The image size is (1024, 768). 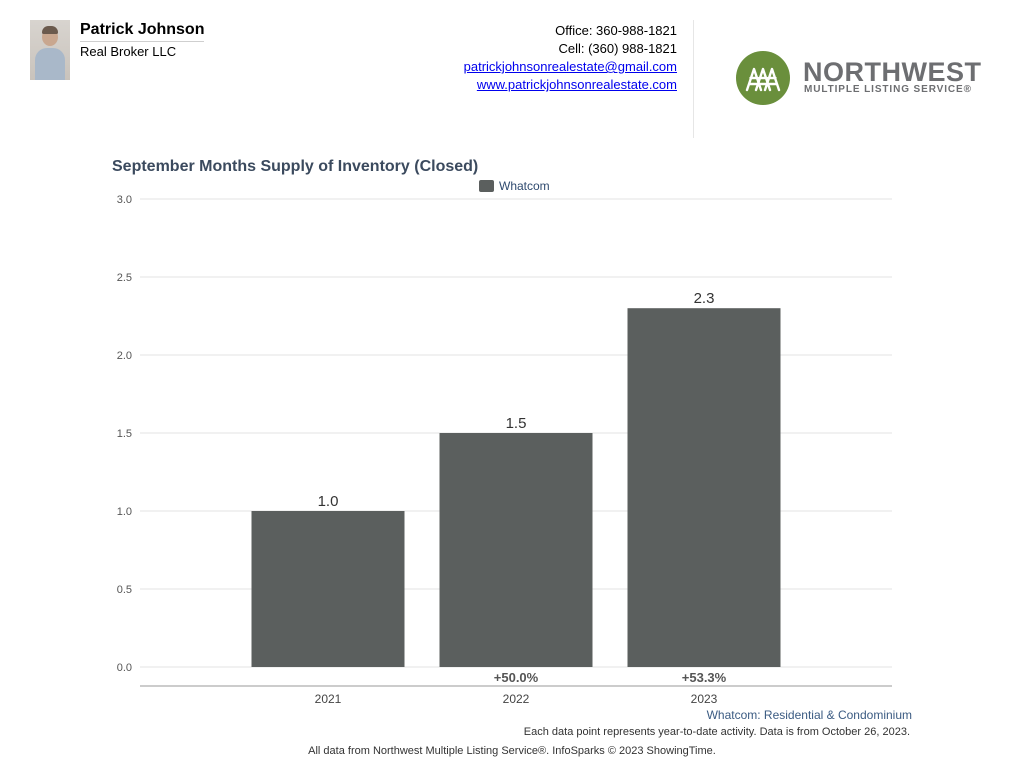 I want to click on photo-body-shape, so click(x=50, y=64).